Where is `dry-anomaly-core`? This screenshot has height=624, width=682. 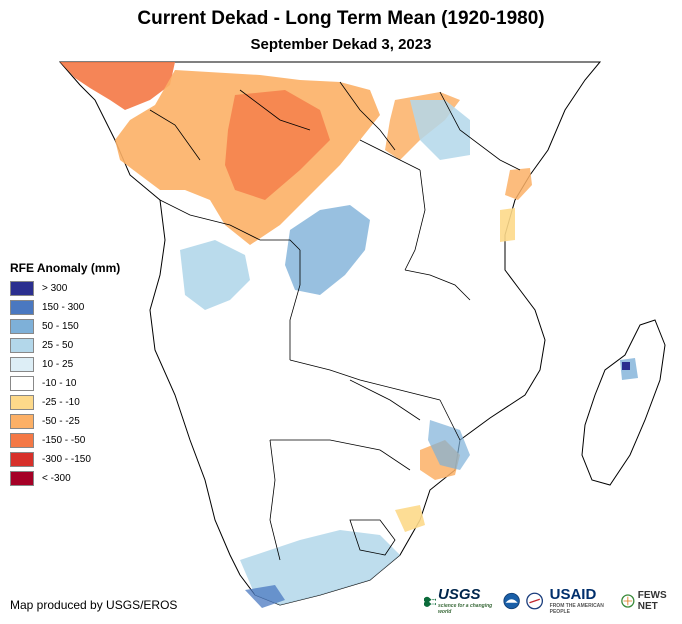 dry-anomaly-core is located at coordinates (277, 145).